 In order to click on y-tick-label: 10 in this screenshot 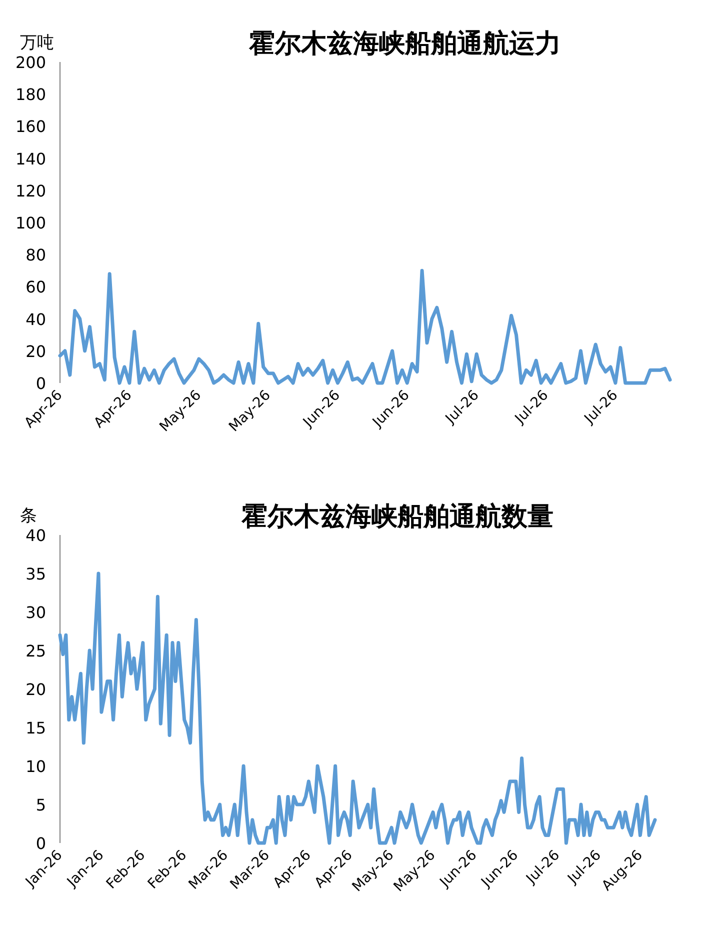, I will do `click(36, 766)`.